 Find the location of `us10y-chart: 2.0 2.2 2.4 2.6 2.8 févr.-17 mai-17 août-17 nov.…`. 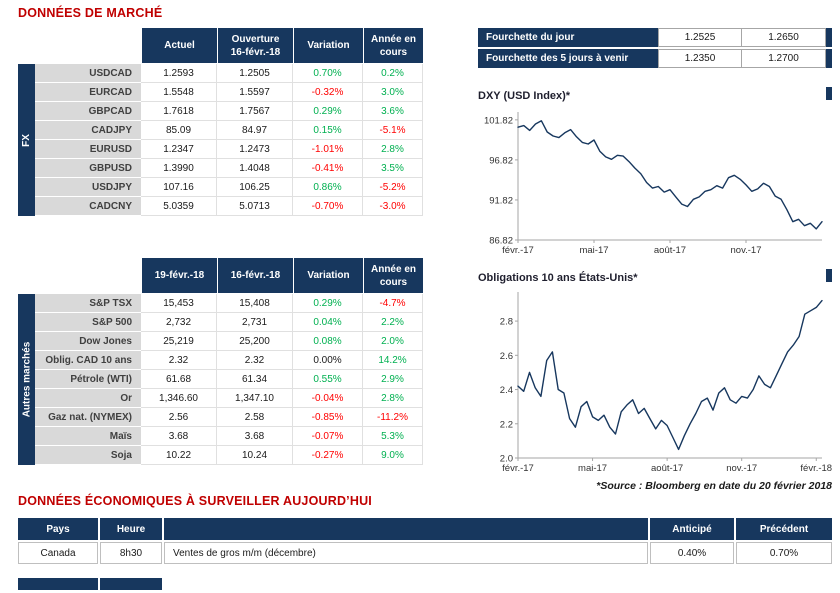

us10y-chart: 2.0 2.2 2.4 2.6 2.8 févr.-17 mai-17 août-17 nov.… is located at coordinates (666, 383).